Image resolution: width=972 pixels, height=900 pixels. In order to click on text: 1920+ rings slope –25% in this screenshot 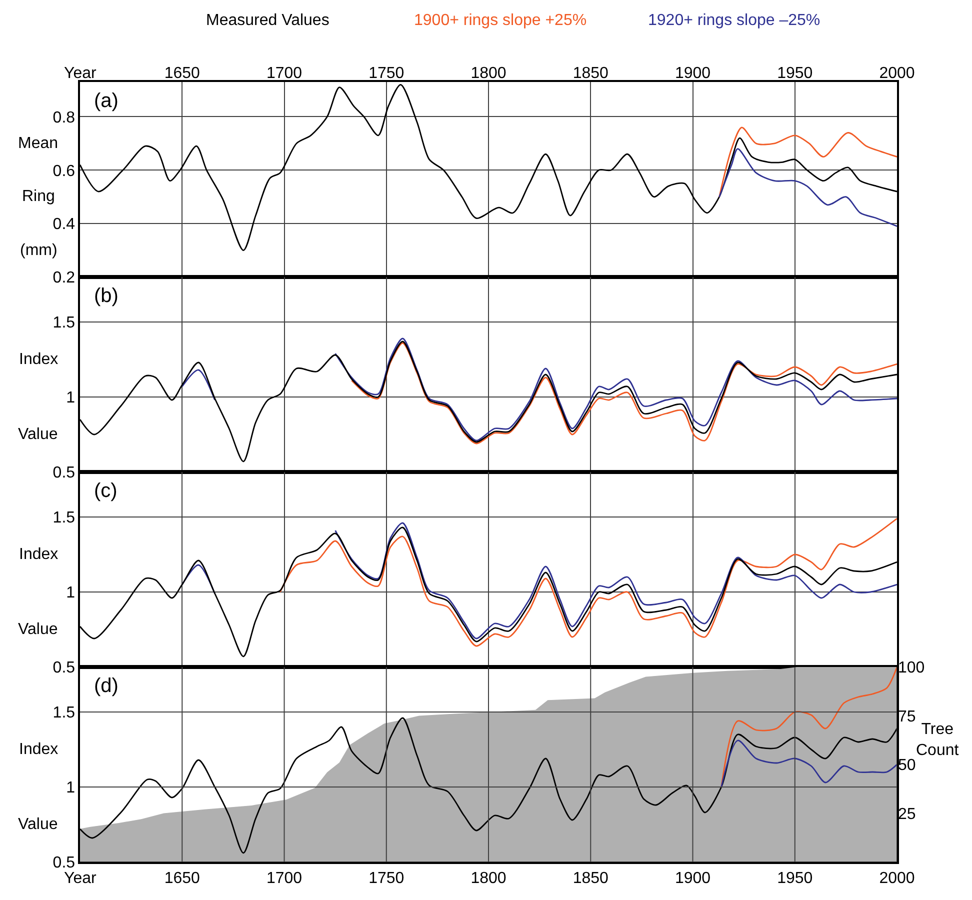, I will do `click(734, 20)`.